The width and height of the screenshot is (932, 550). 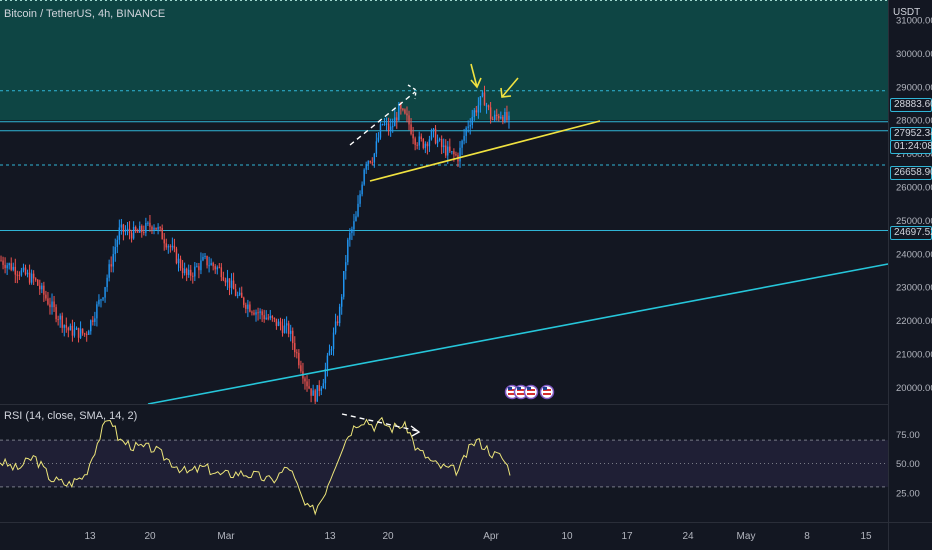 What do you see at coordinates (866, 536) in the screenshot?
I see `time-tick-label: 15` at bounding box center [866, 536].